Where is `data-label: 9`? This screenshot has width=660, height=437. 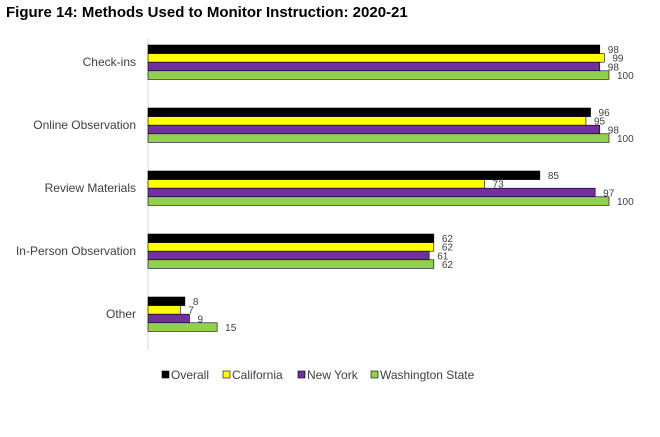
data-label: 9 is located at coordinates (200, 319).